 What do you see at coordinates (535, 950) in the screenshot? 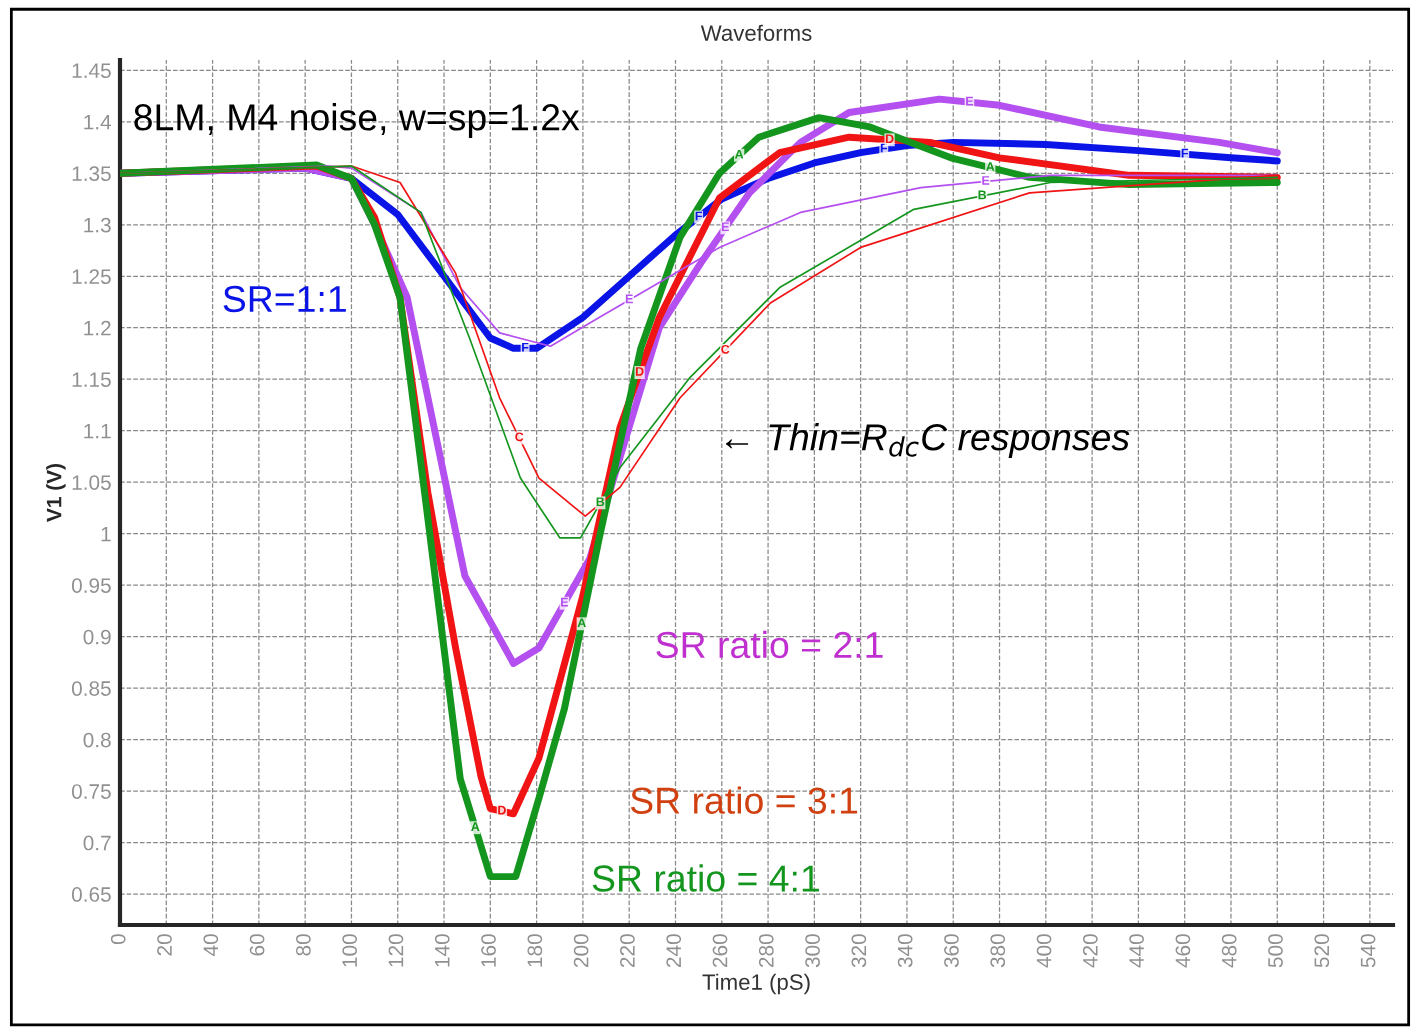
I see `x-tick-label: 180` at bounding box center [535, 950].